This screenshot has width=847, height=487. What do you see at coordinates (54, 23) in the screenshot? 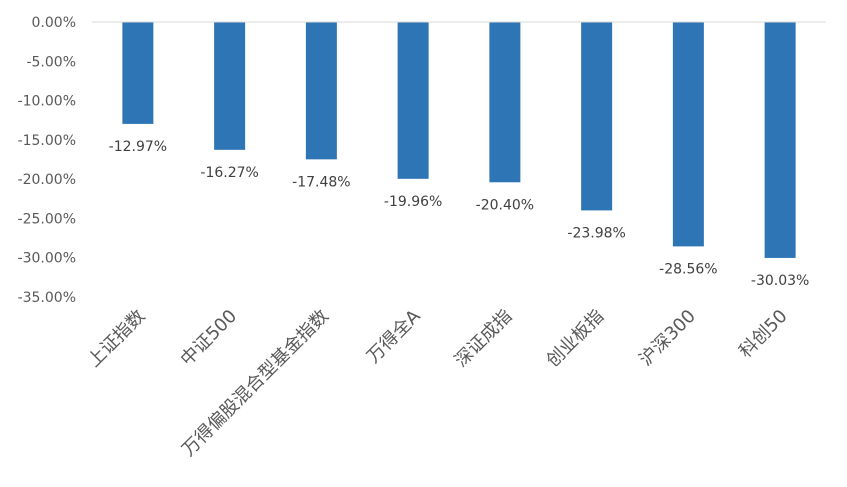
I see `y-tick-label: 0.00%` at bounding box center [54, 23].